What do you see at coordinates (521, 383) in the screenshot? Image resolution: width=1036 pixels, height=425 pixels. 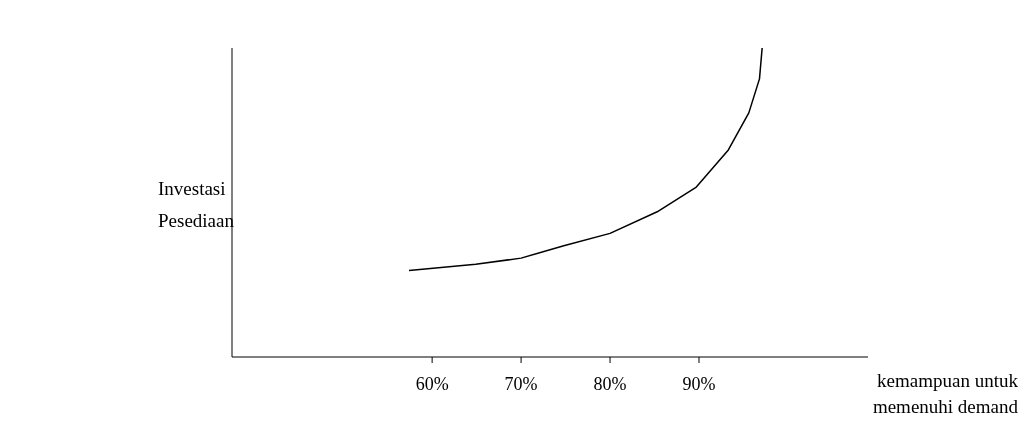 I see `x-tick-label: 70%` at bounding box center [521, 383].